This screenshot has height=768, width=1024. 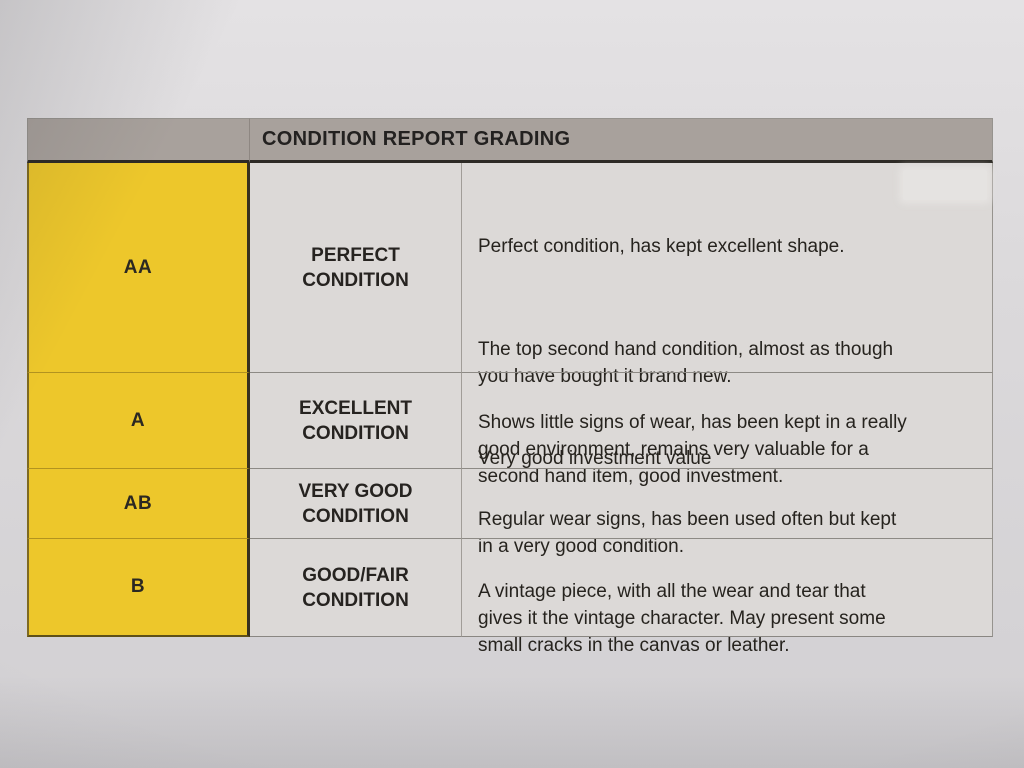 I want to click on grade-label: VERY GOOD CONDITION, so click(x=355, y=503).